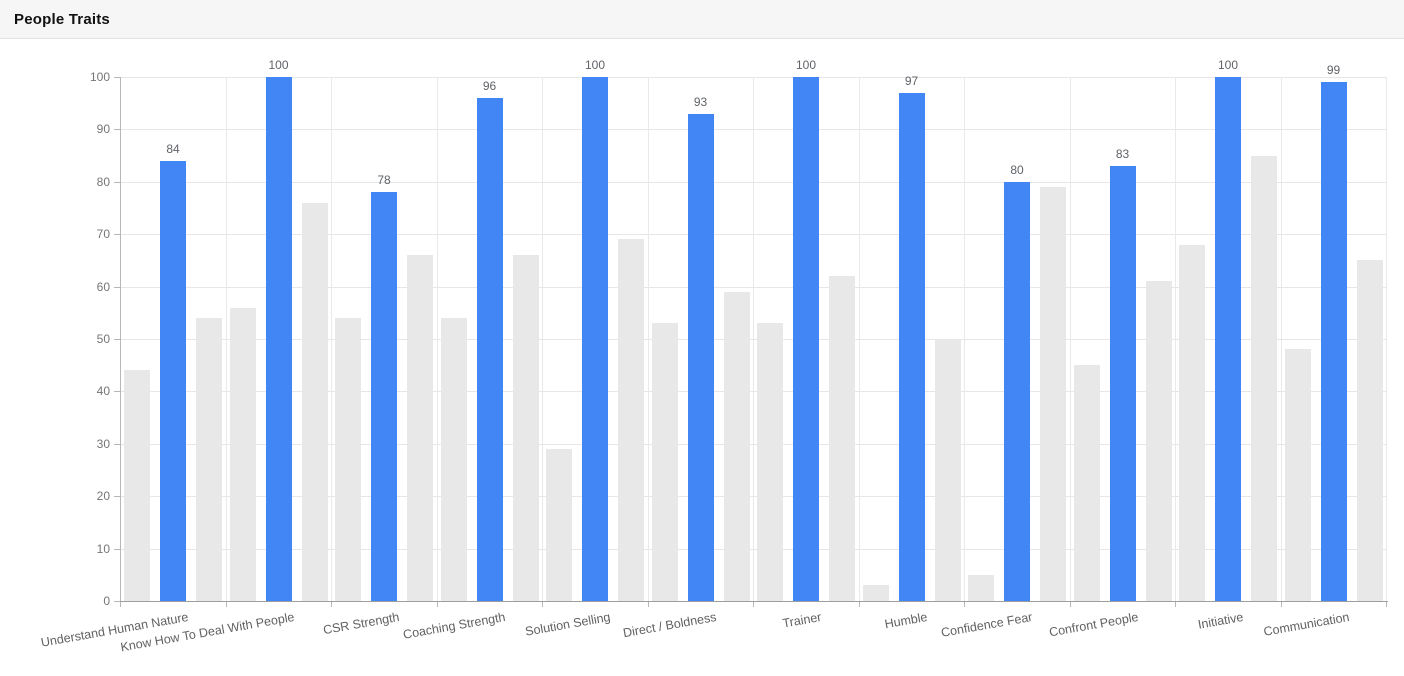  What do you see at coordinates (595, 339) in the screenshot?
I see `bar-blue-solution-selling` at bounding box center [595, 339].